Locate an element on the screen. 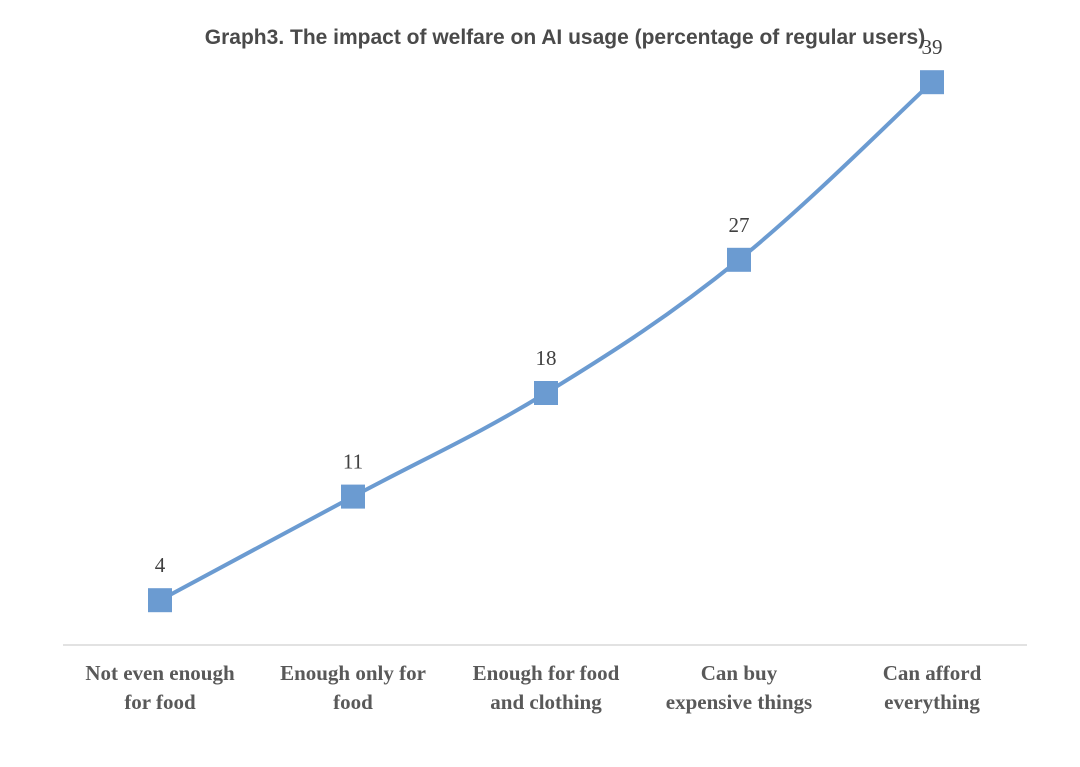 This screenshot has width=1080, height=767. x-axis-tick-label: Can afford everything is located at coordinates (932, 688).